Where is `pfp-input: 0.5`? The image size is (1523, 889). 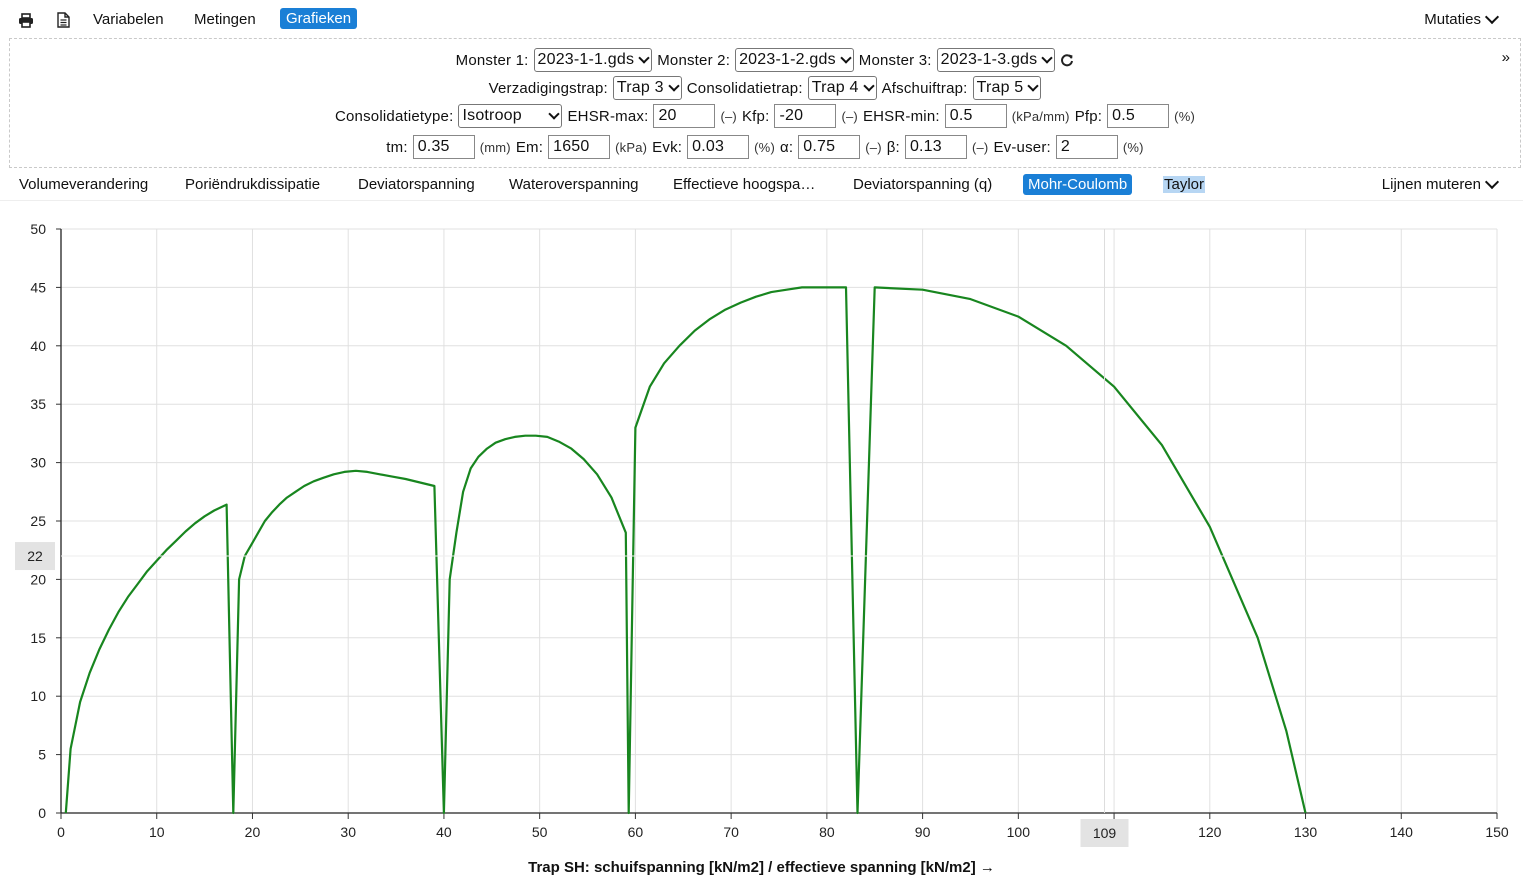
pfp-input: 0.5 is located at coordinates (1138, 116).